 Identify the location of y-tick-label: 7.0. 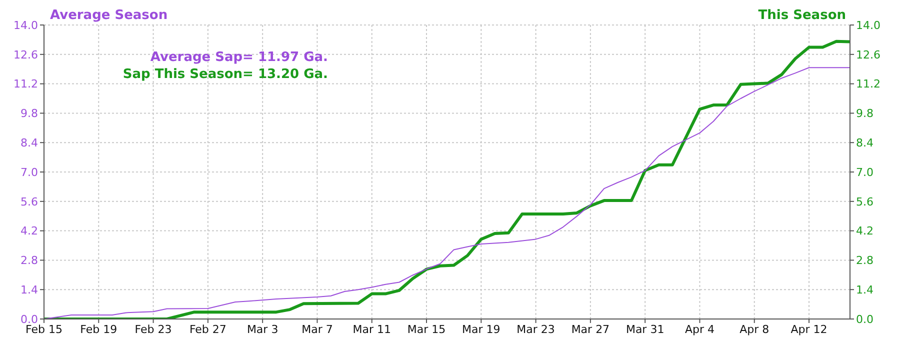
(29, 172).